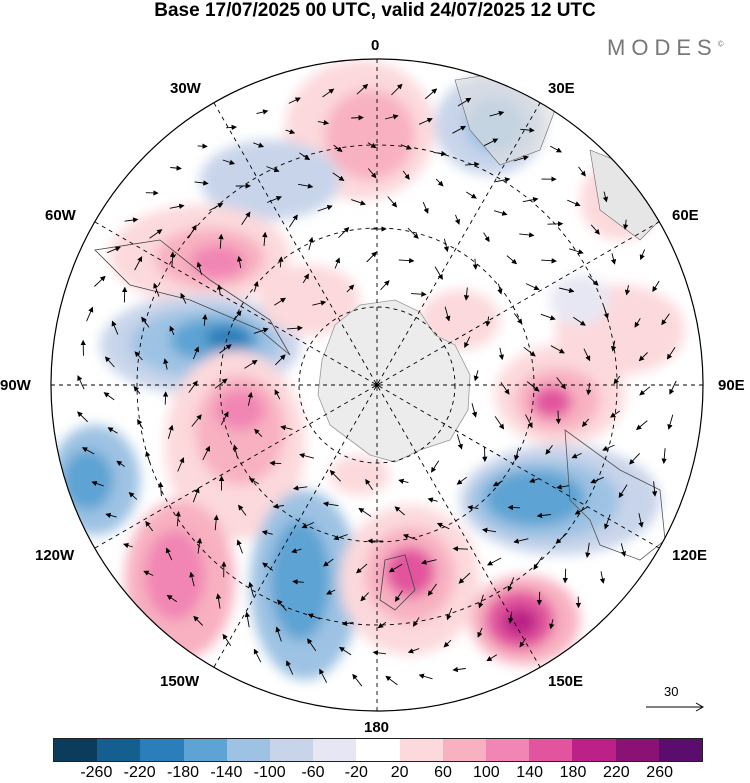 Image resolution: width=750 pixels, height=783 pixels. What do you see at coordinates (183, 772) in the screenshot?
I see `colorbar-tick-label: -180` at bounding box center [183, 772].